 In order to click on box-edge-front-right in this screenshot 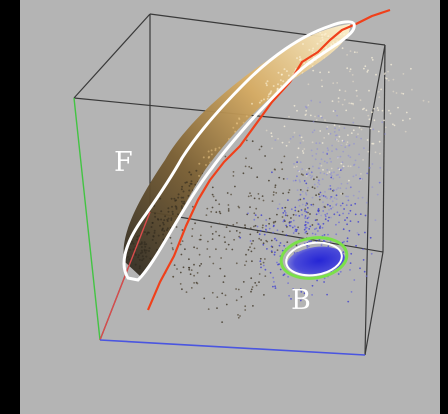, I will do `click(367, 241)`.